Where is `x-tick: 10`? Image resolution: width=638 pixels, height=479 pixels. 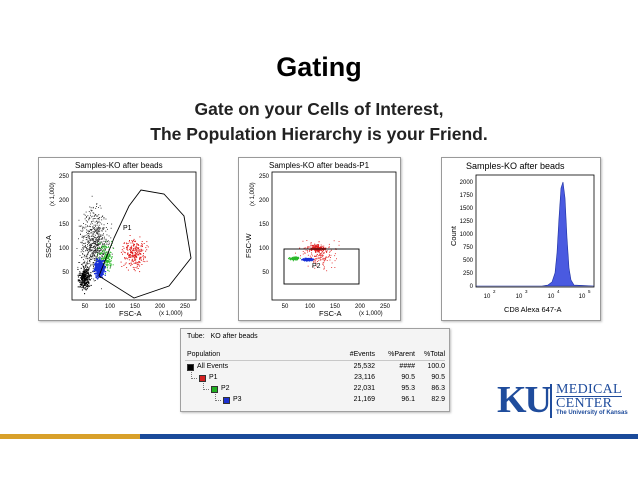 x-tick: 10 is located at coordinates (519, 297).